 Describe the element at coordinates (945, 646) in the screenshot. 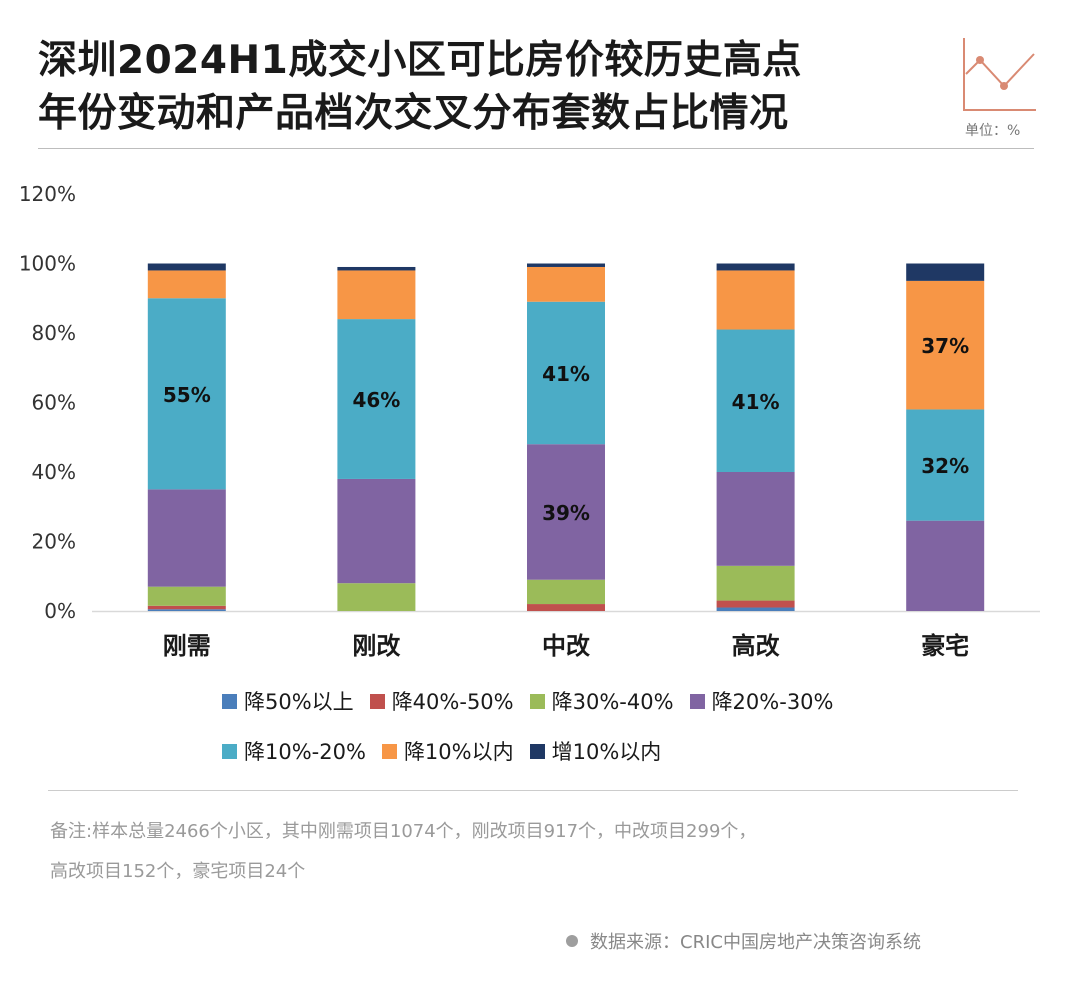

I see `x-category-label: 豪宅` at that location.